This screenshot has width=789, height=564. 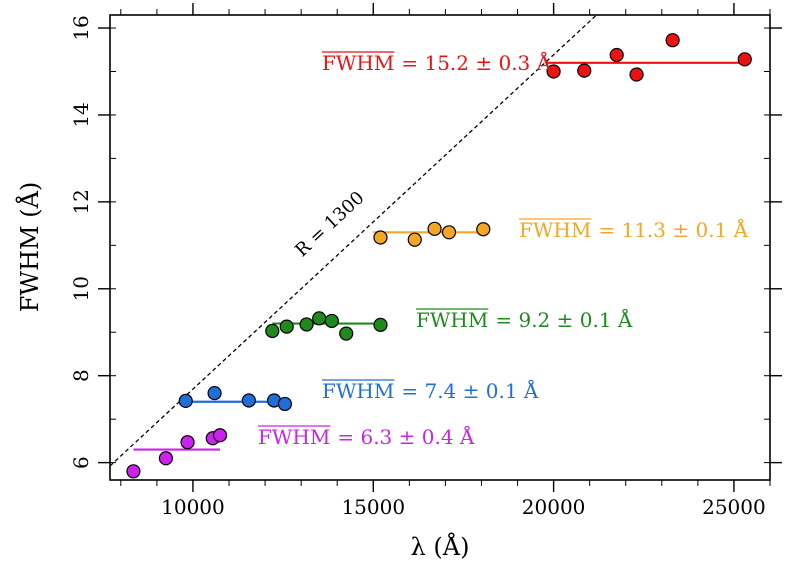 What do you see at coordinates (81, 288) in the screenshot?
I see `y-tick-label: 10` at bounding box center [81, 288].